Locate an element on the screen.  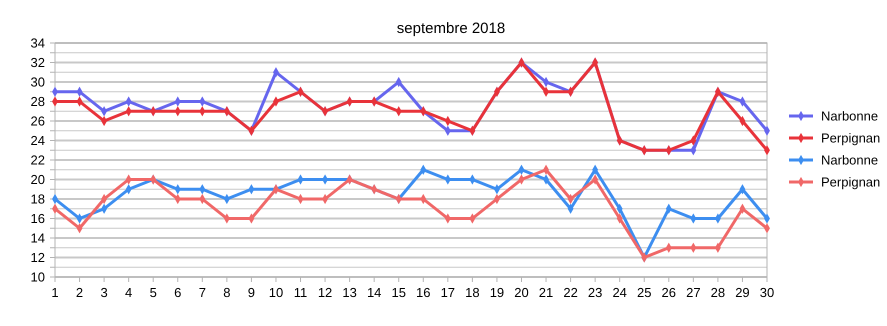
y-tick-label: 20 is located at coordinates (37, 180).